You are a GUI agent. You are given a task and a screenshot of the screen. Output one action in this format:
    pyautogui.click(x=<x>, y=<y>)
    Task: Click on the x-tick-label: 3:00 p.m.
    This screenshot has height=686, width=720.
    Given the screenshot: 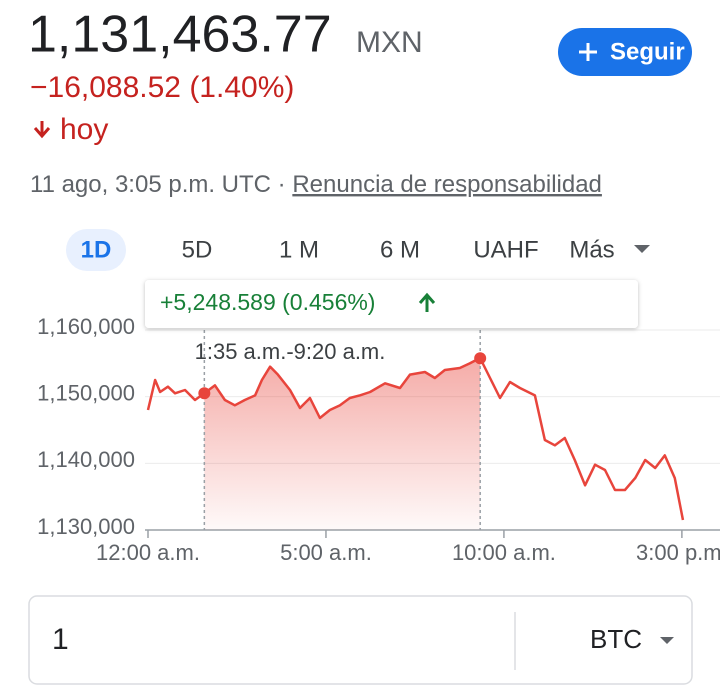 What is the action you would take?
    pyautogui.click(x=678, y=552)
    